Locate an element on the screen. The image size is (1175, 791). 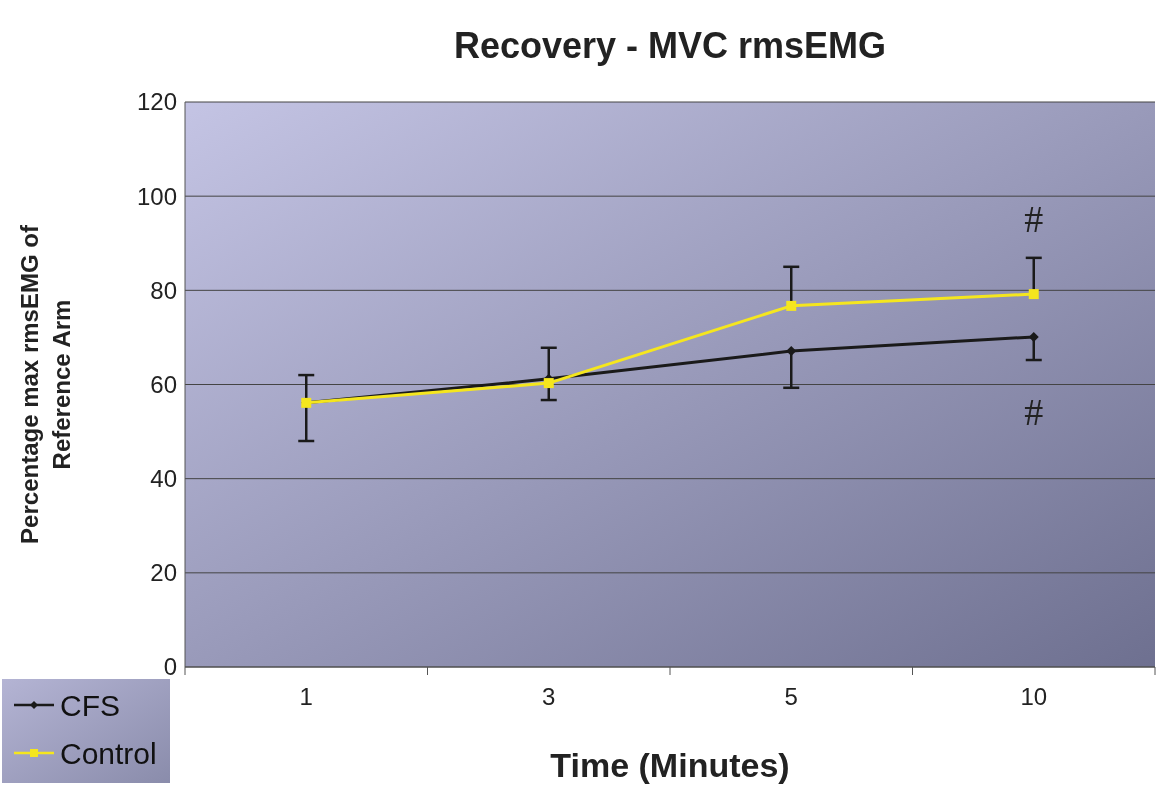
legend-label: Control is located at coordinates (108, 753).